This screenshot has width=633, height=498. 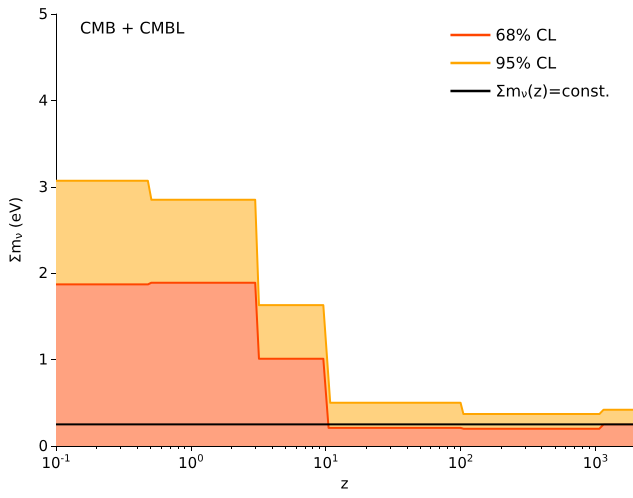 I want to click on legend-label: Σmν(z)=const., so click(x=552, y=91).